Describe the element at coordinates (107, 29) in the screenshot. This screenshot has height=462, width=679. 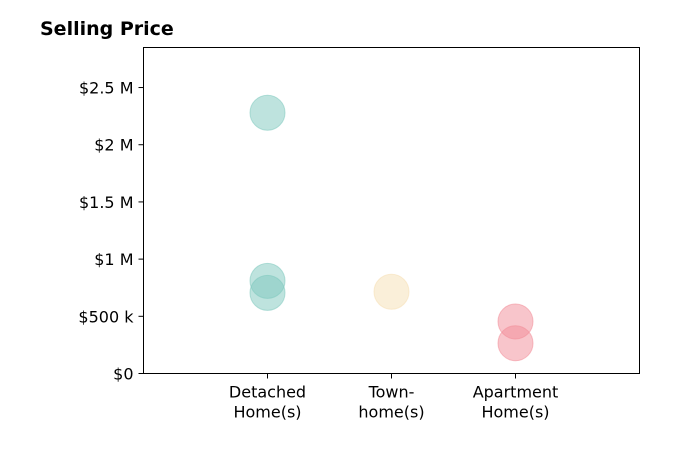
I see `chart-title: Selling Price` at that location.